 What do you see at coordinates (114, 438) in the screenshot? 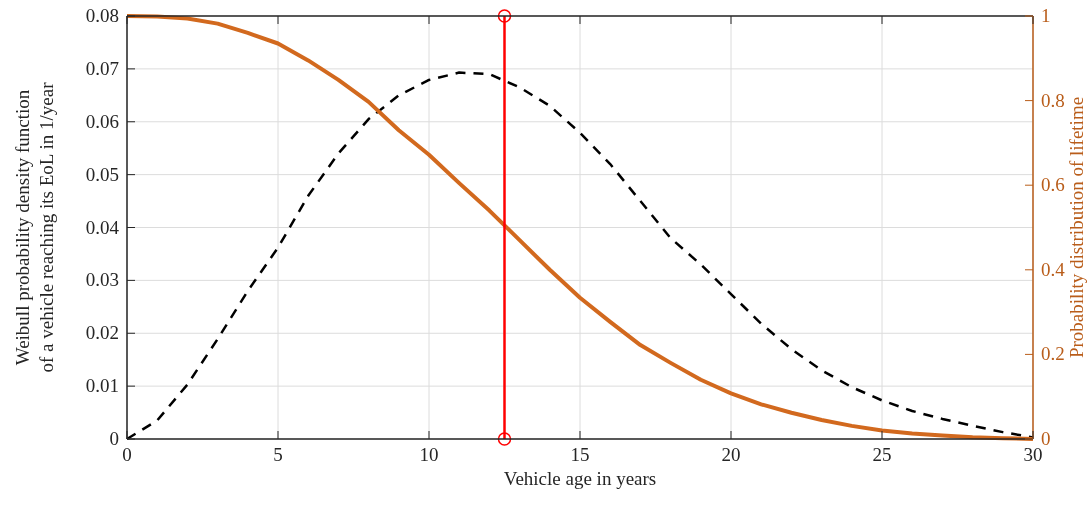
I see `y-tick-label: 0` at bounding box center [114, 438].